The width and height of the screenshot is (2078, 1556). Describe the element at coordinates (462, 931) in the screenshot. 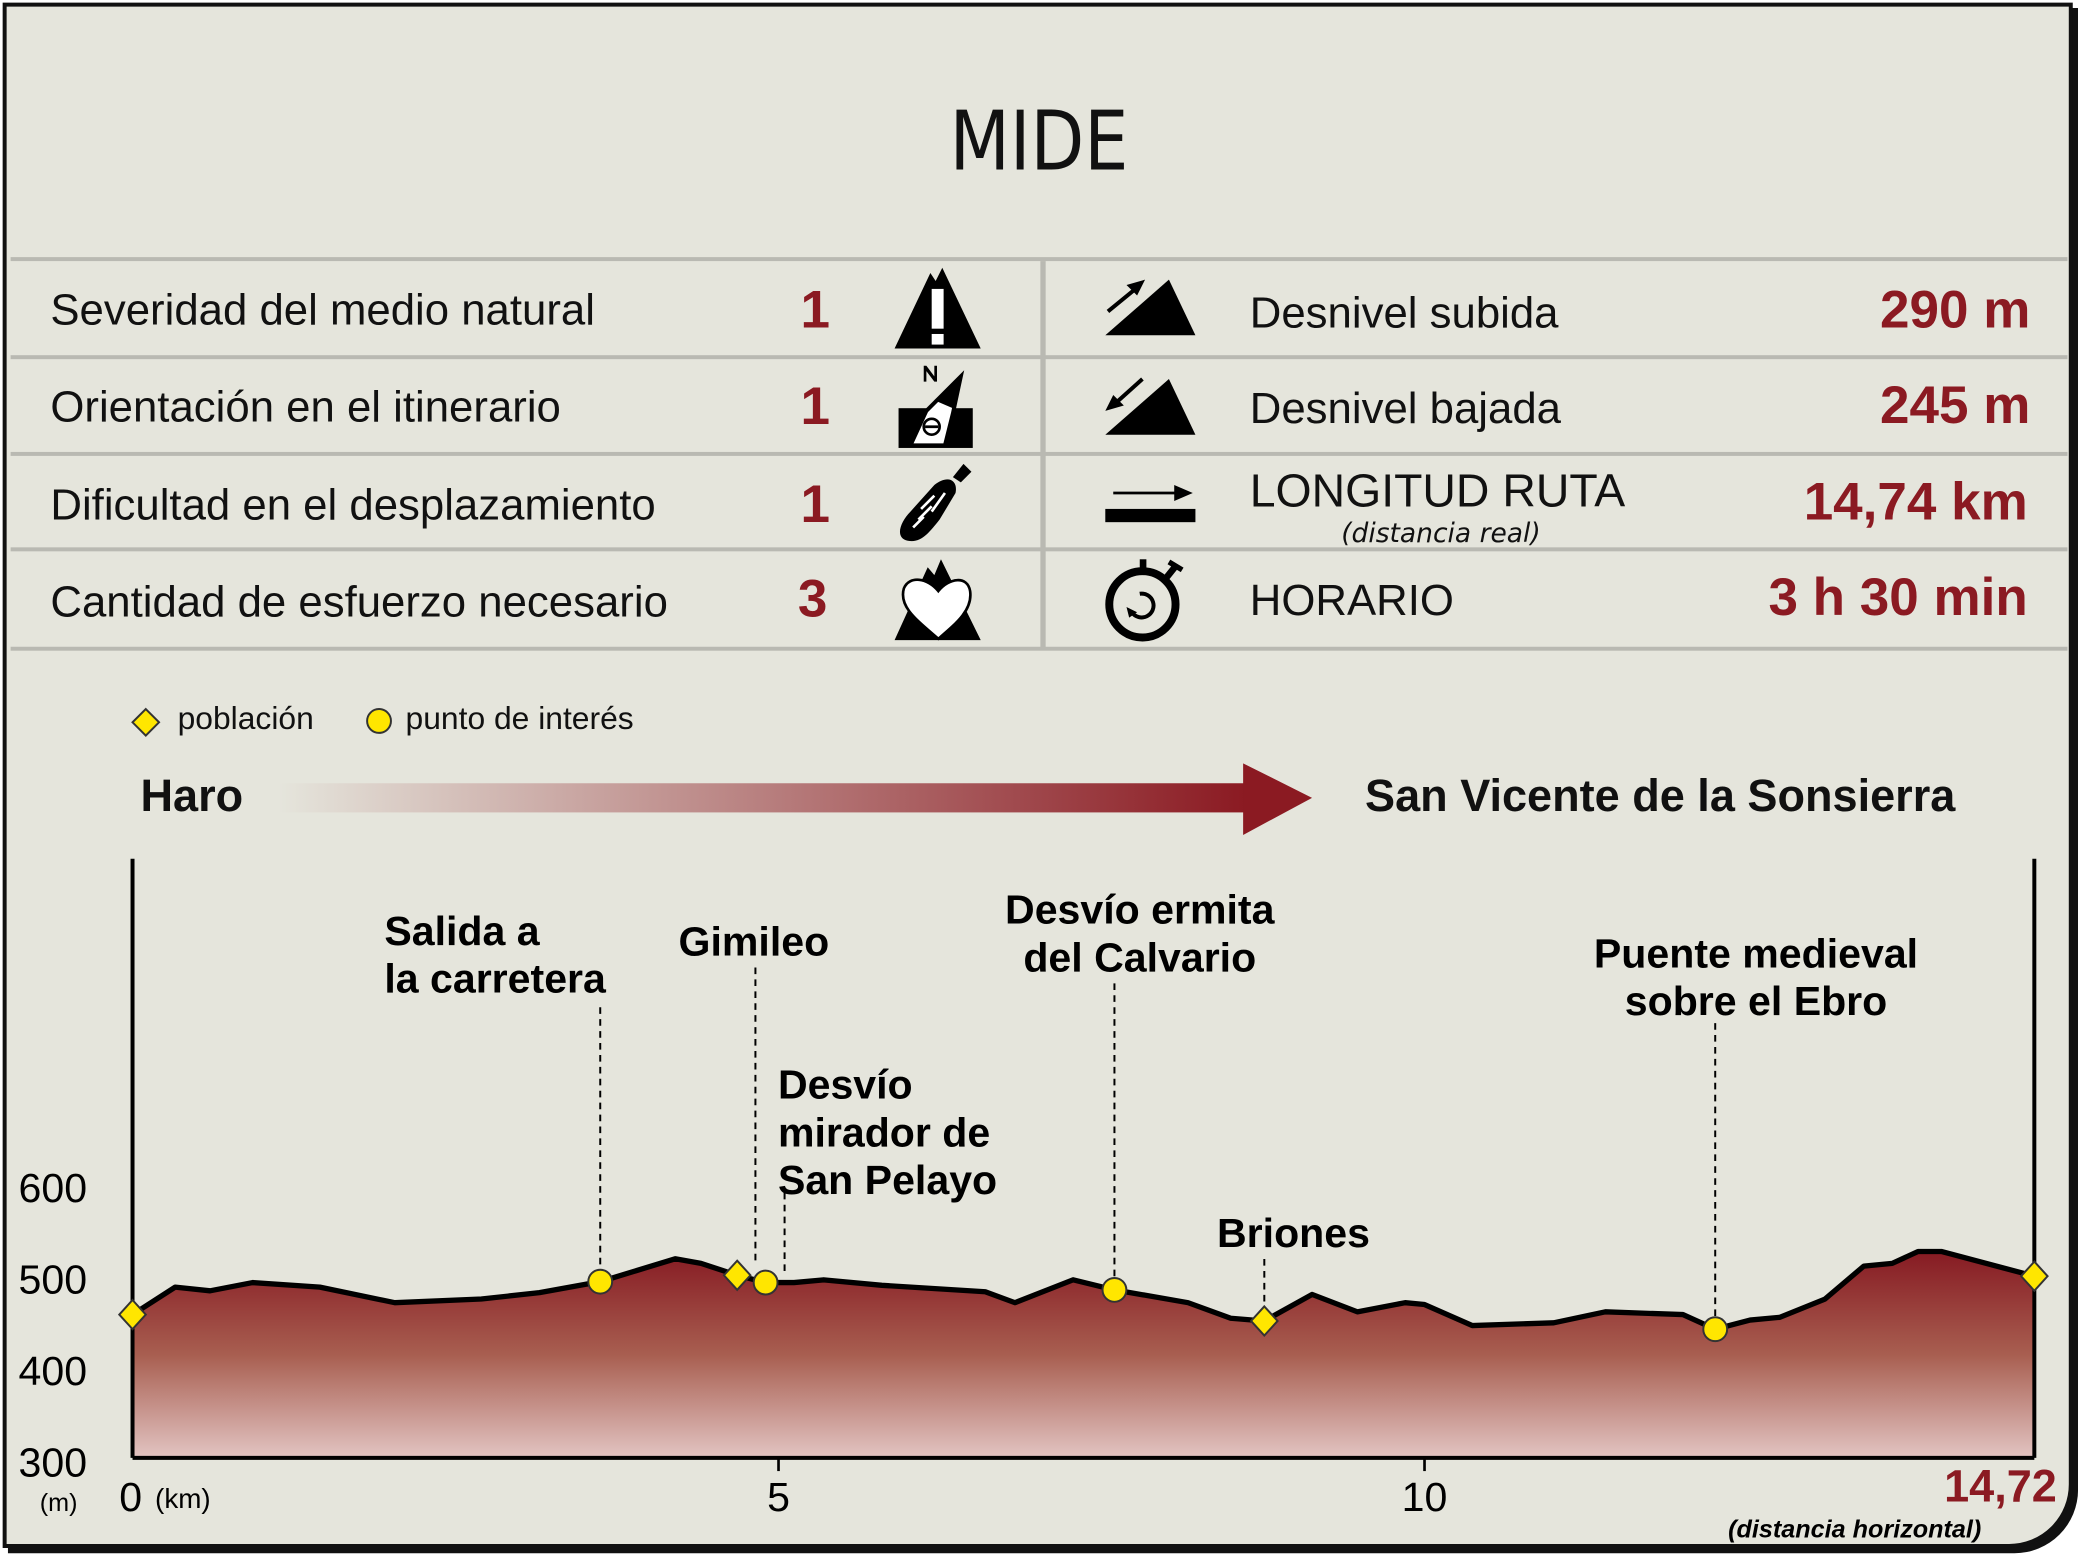

I see `point-label: Salida a` at that location.